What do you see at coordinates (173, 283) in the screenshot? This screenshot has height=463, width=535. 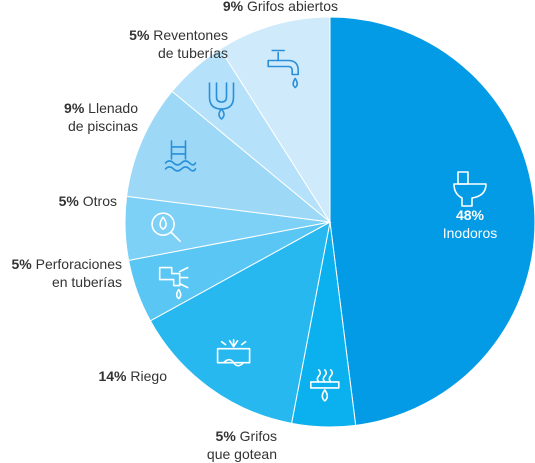 I see `pipe-leak-icon` at bounding box center [173, 283].